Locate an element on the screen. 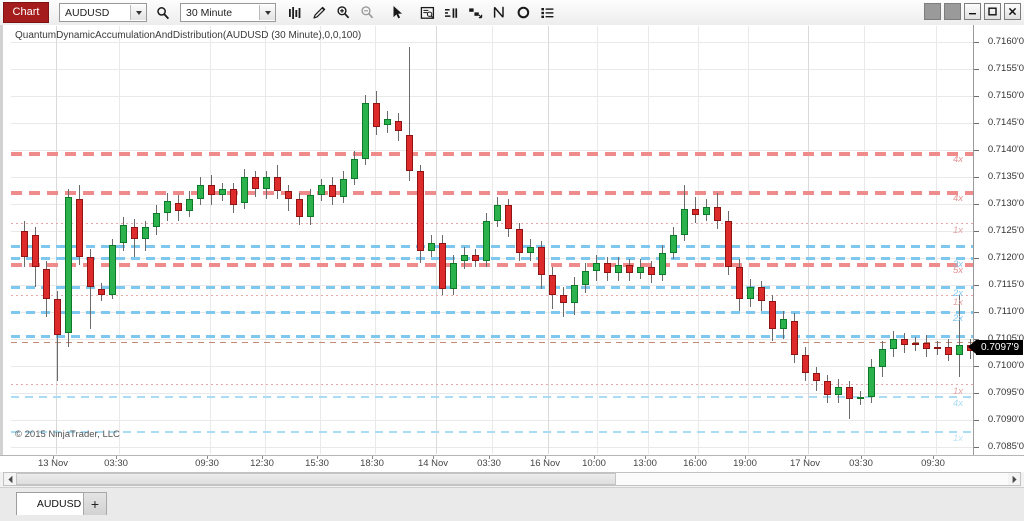  time-tick-label: 10:00 is located at coordinates (594, 463).